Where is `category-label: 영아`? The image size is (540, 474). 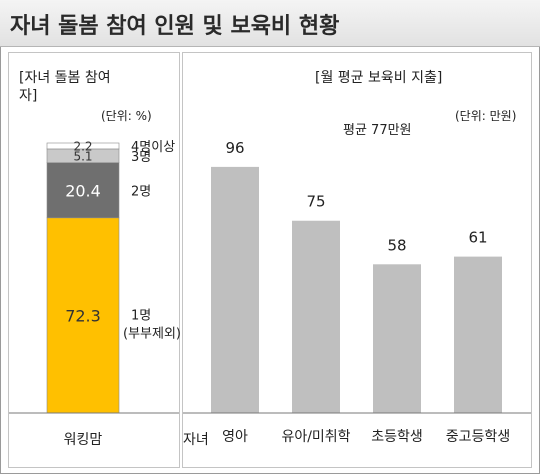
category-label: 영아 is located at coordinates (235, 437).